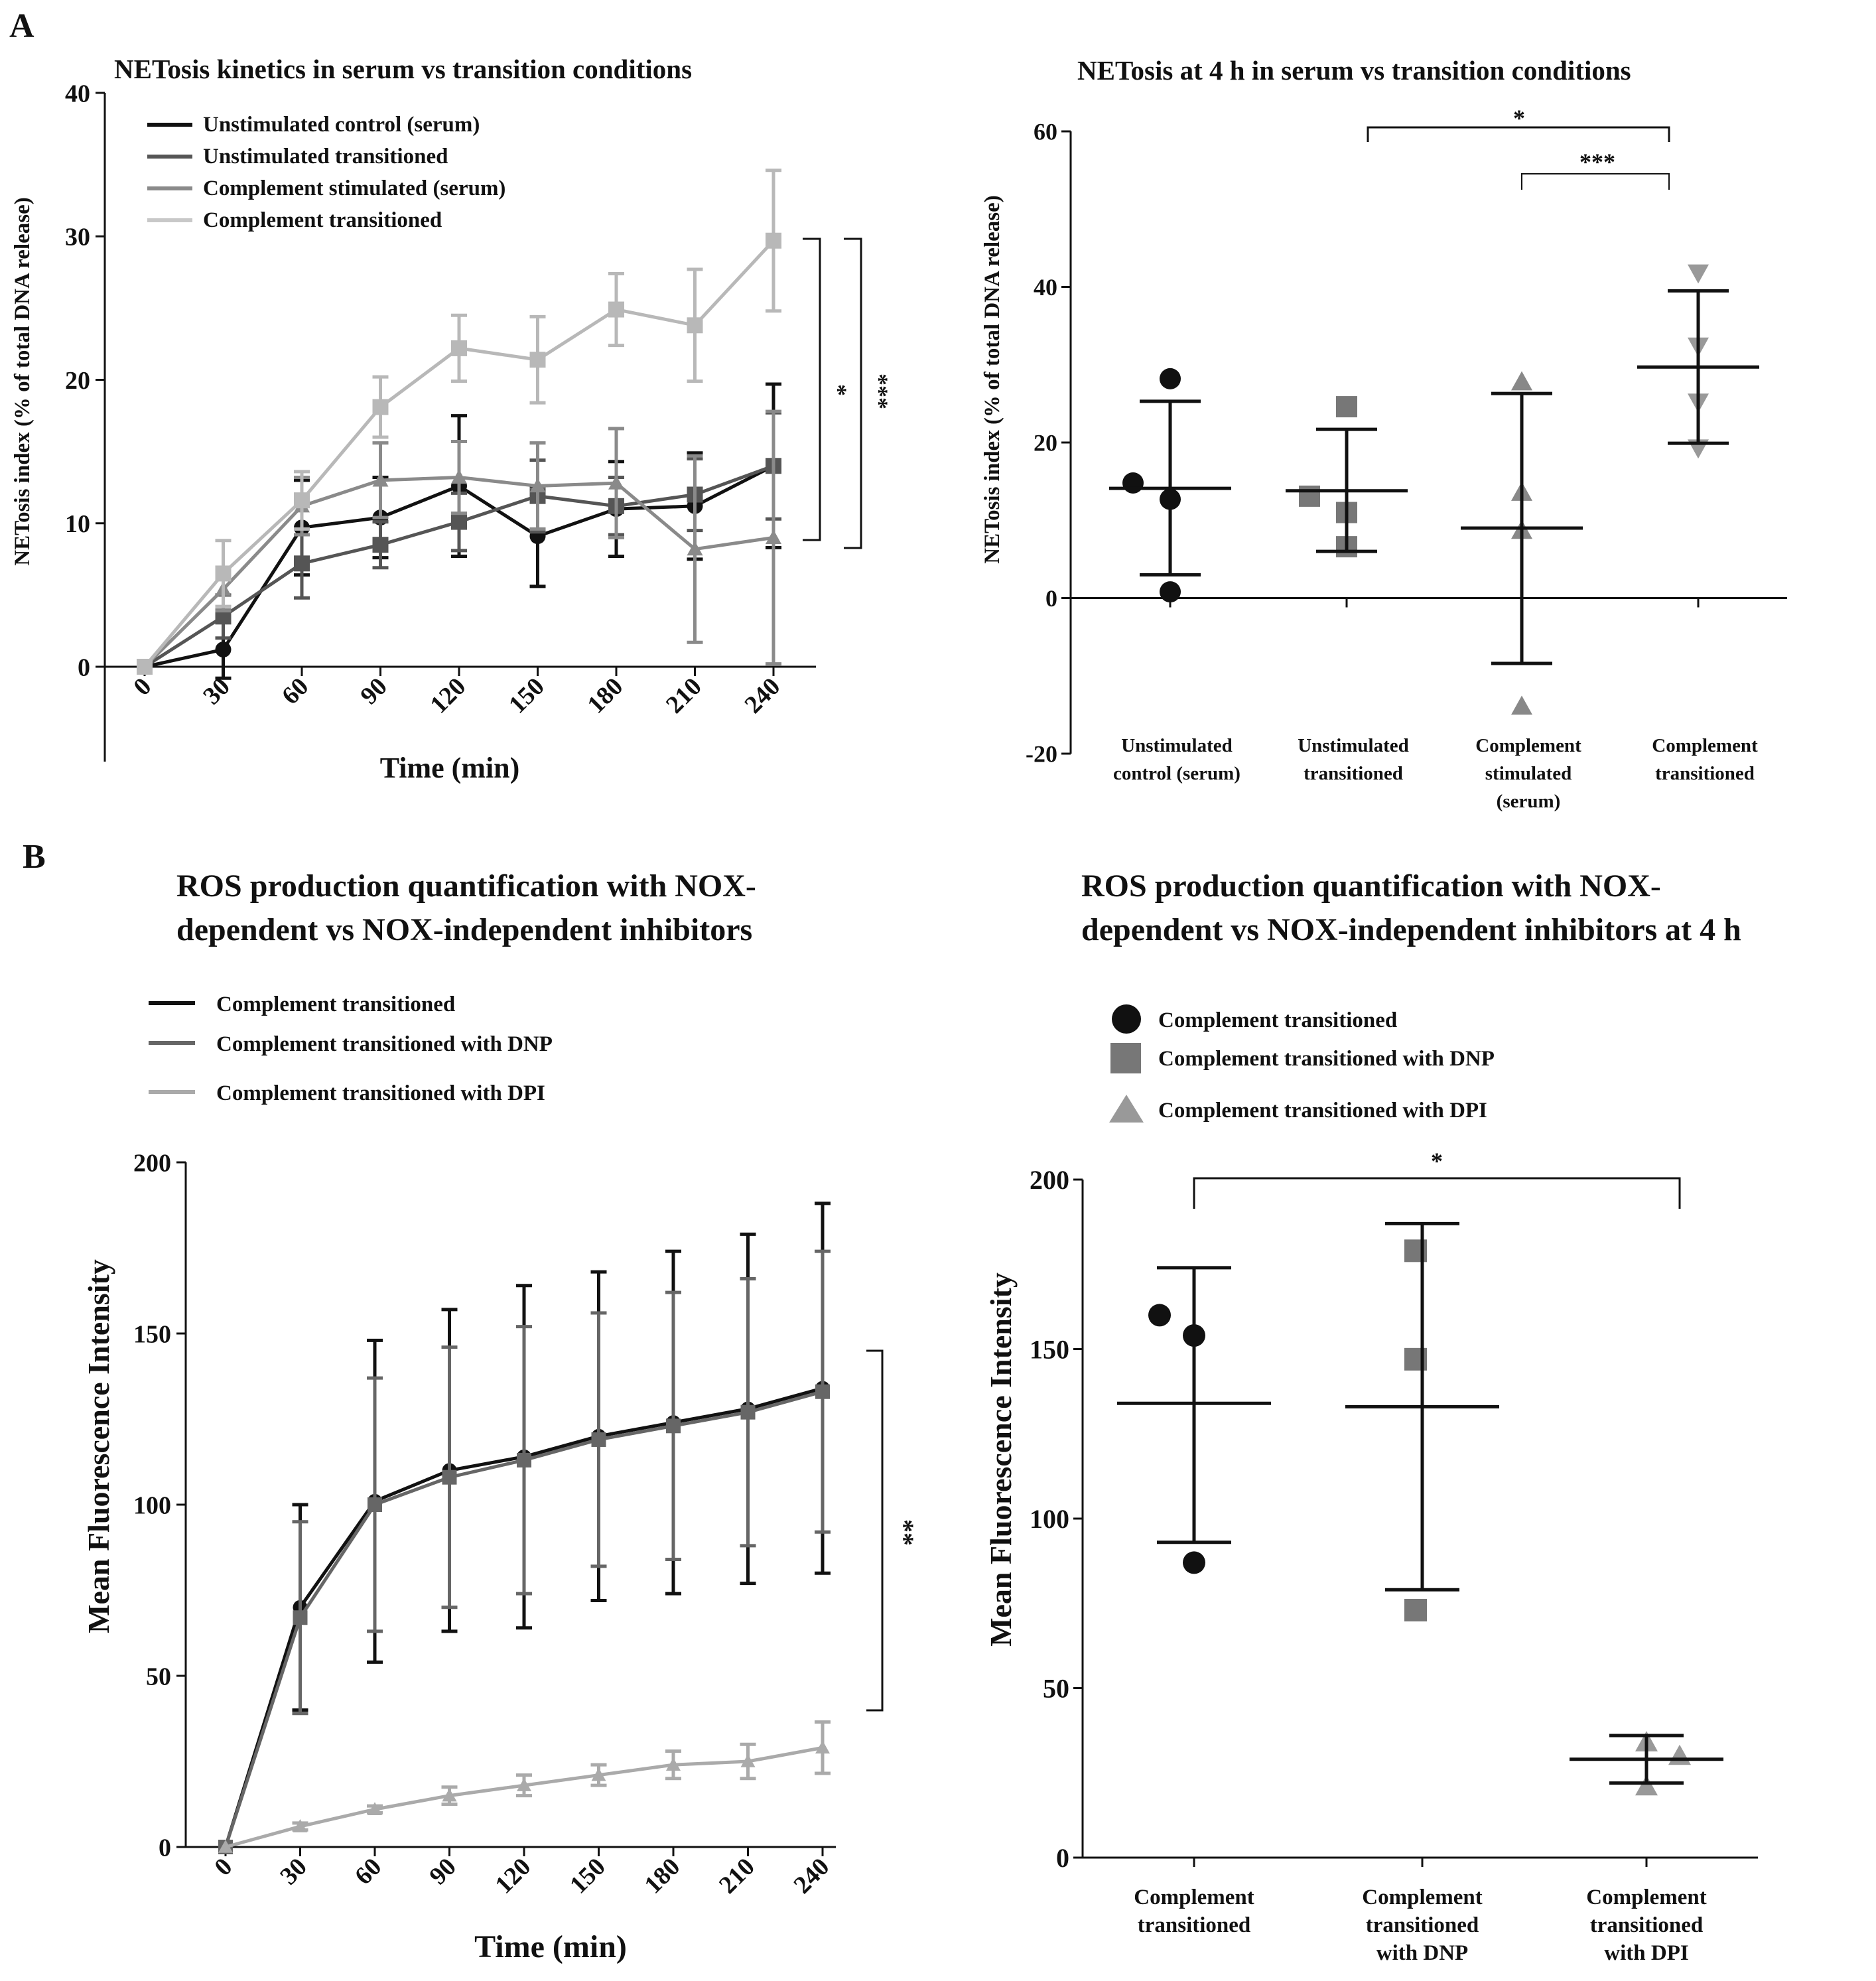  What do you see at coordinates (1056, 1689) in the screenshot?
I see `chart-b-right-ytick-label-1: 50` at bounding box center [1056, 1689].